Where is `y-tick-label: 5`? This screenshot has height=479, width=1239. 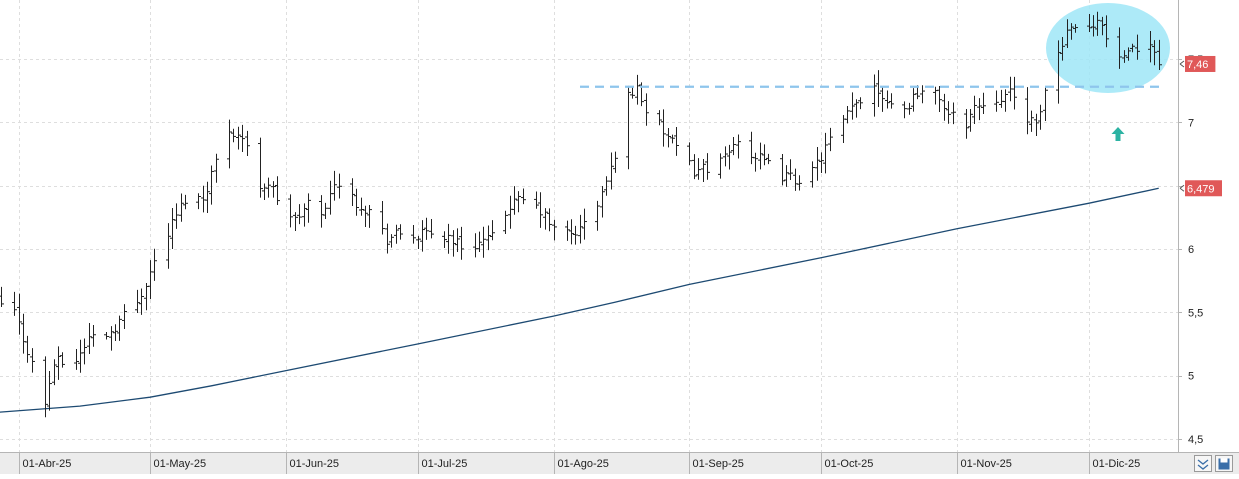 y-tick-label: 5 is located at coordinates (1191, 377).